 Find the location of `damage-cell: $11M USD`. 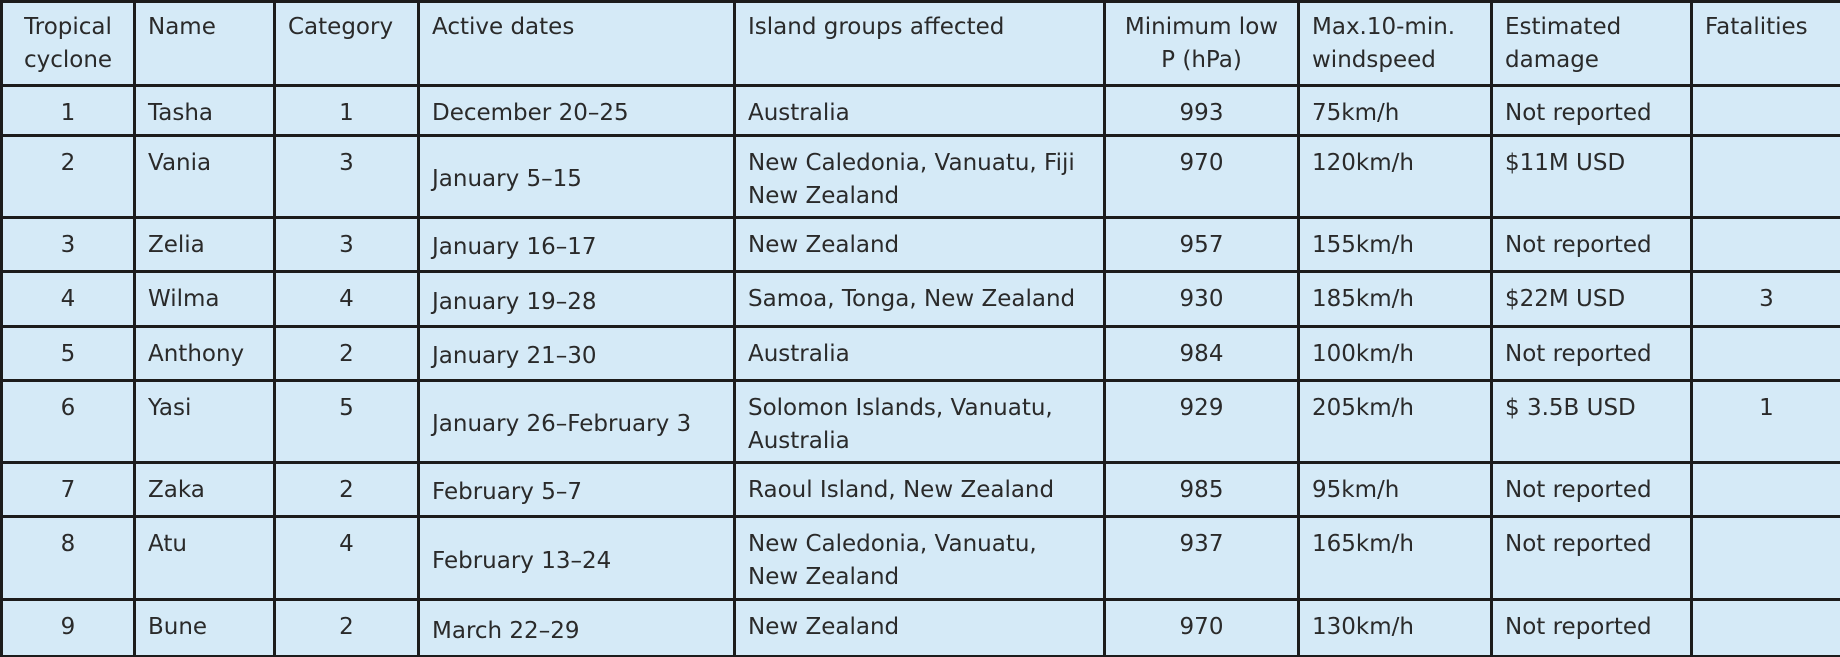

damage-cell: $11M USD is located at coordinates (1591, 176).